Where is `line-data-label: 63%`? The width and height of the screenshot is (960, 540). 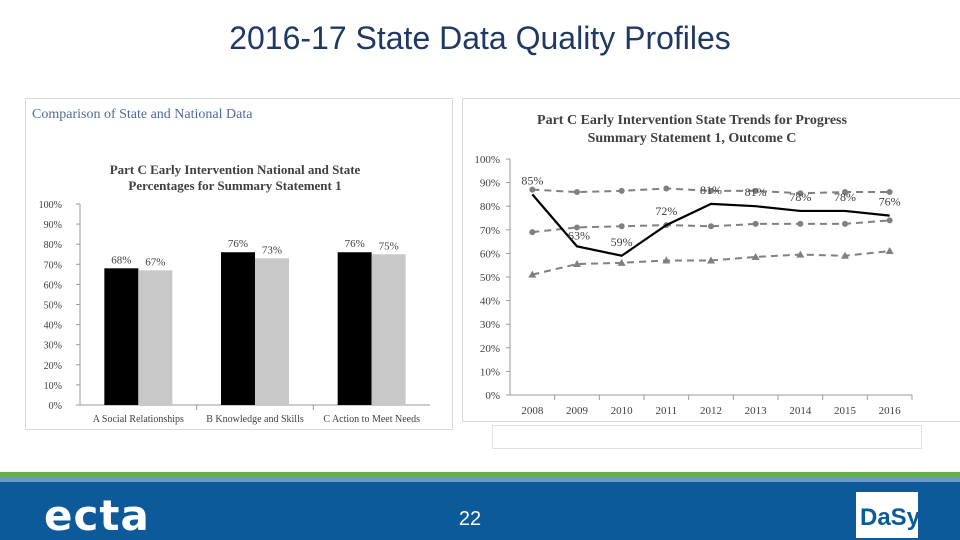 line-data-label: 63% is located at coordinates (579, 235).